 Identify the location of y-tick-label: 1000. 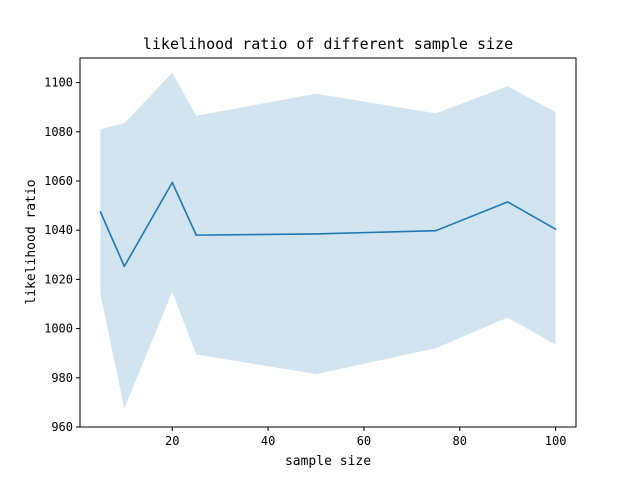
(58, 329).